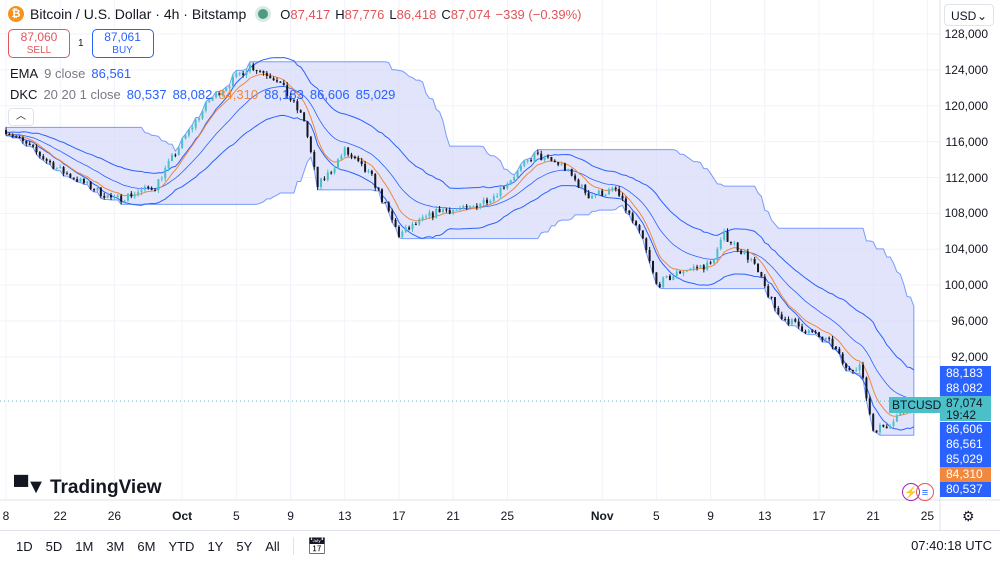  Describe the element at coordinates (965, 373) in the screenshot. I see `price-tag: 88,183` at that location.